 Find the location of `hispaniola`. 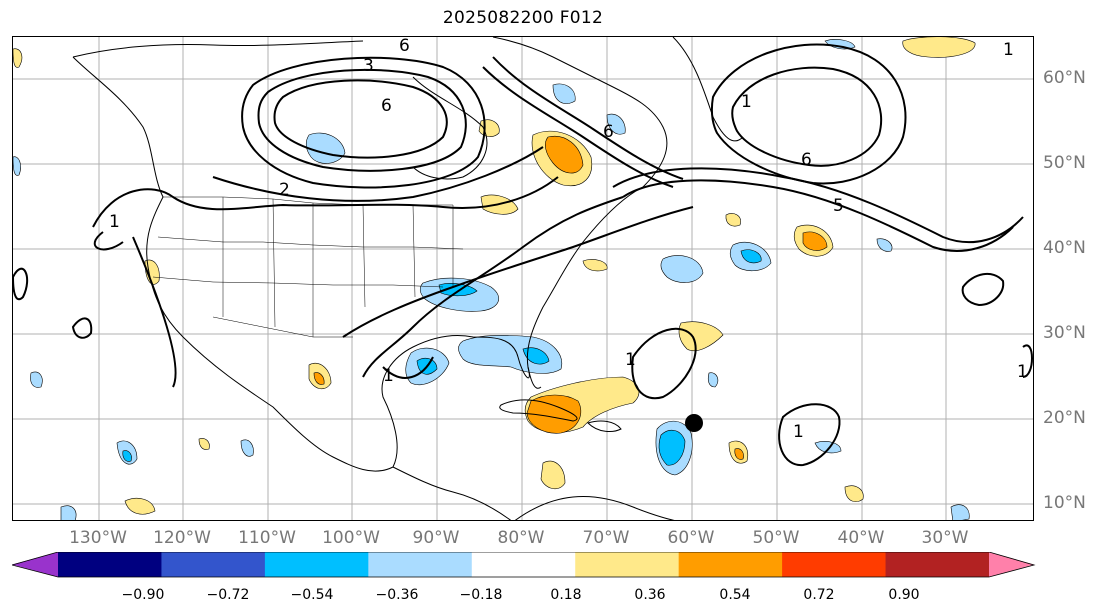

hispaniola is located at coordinates (604, 426).